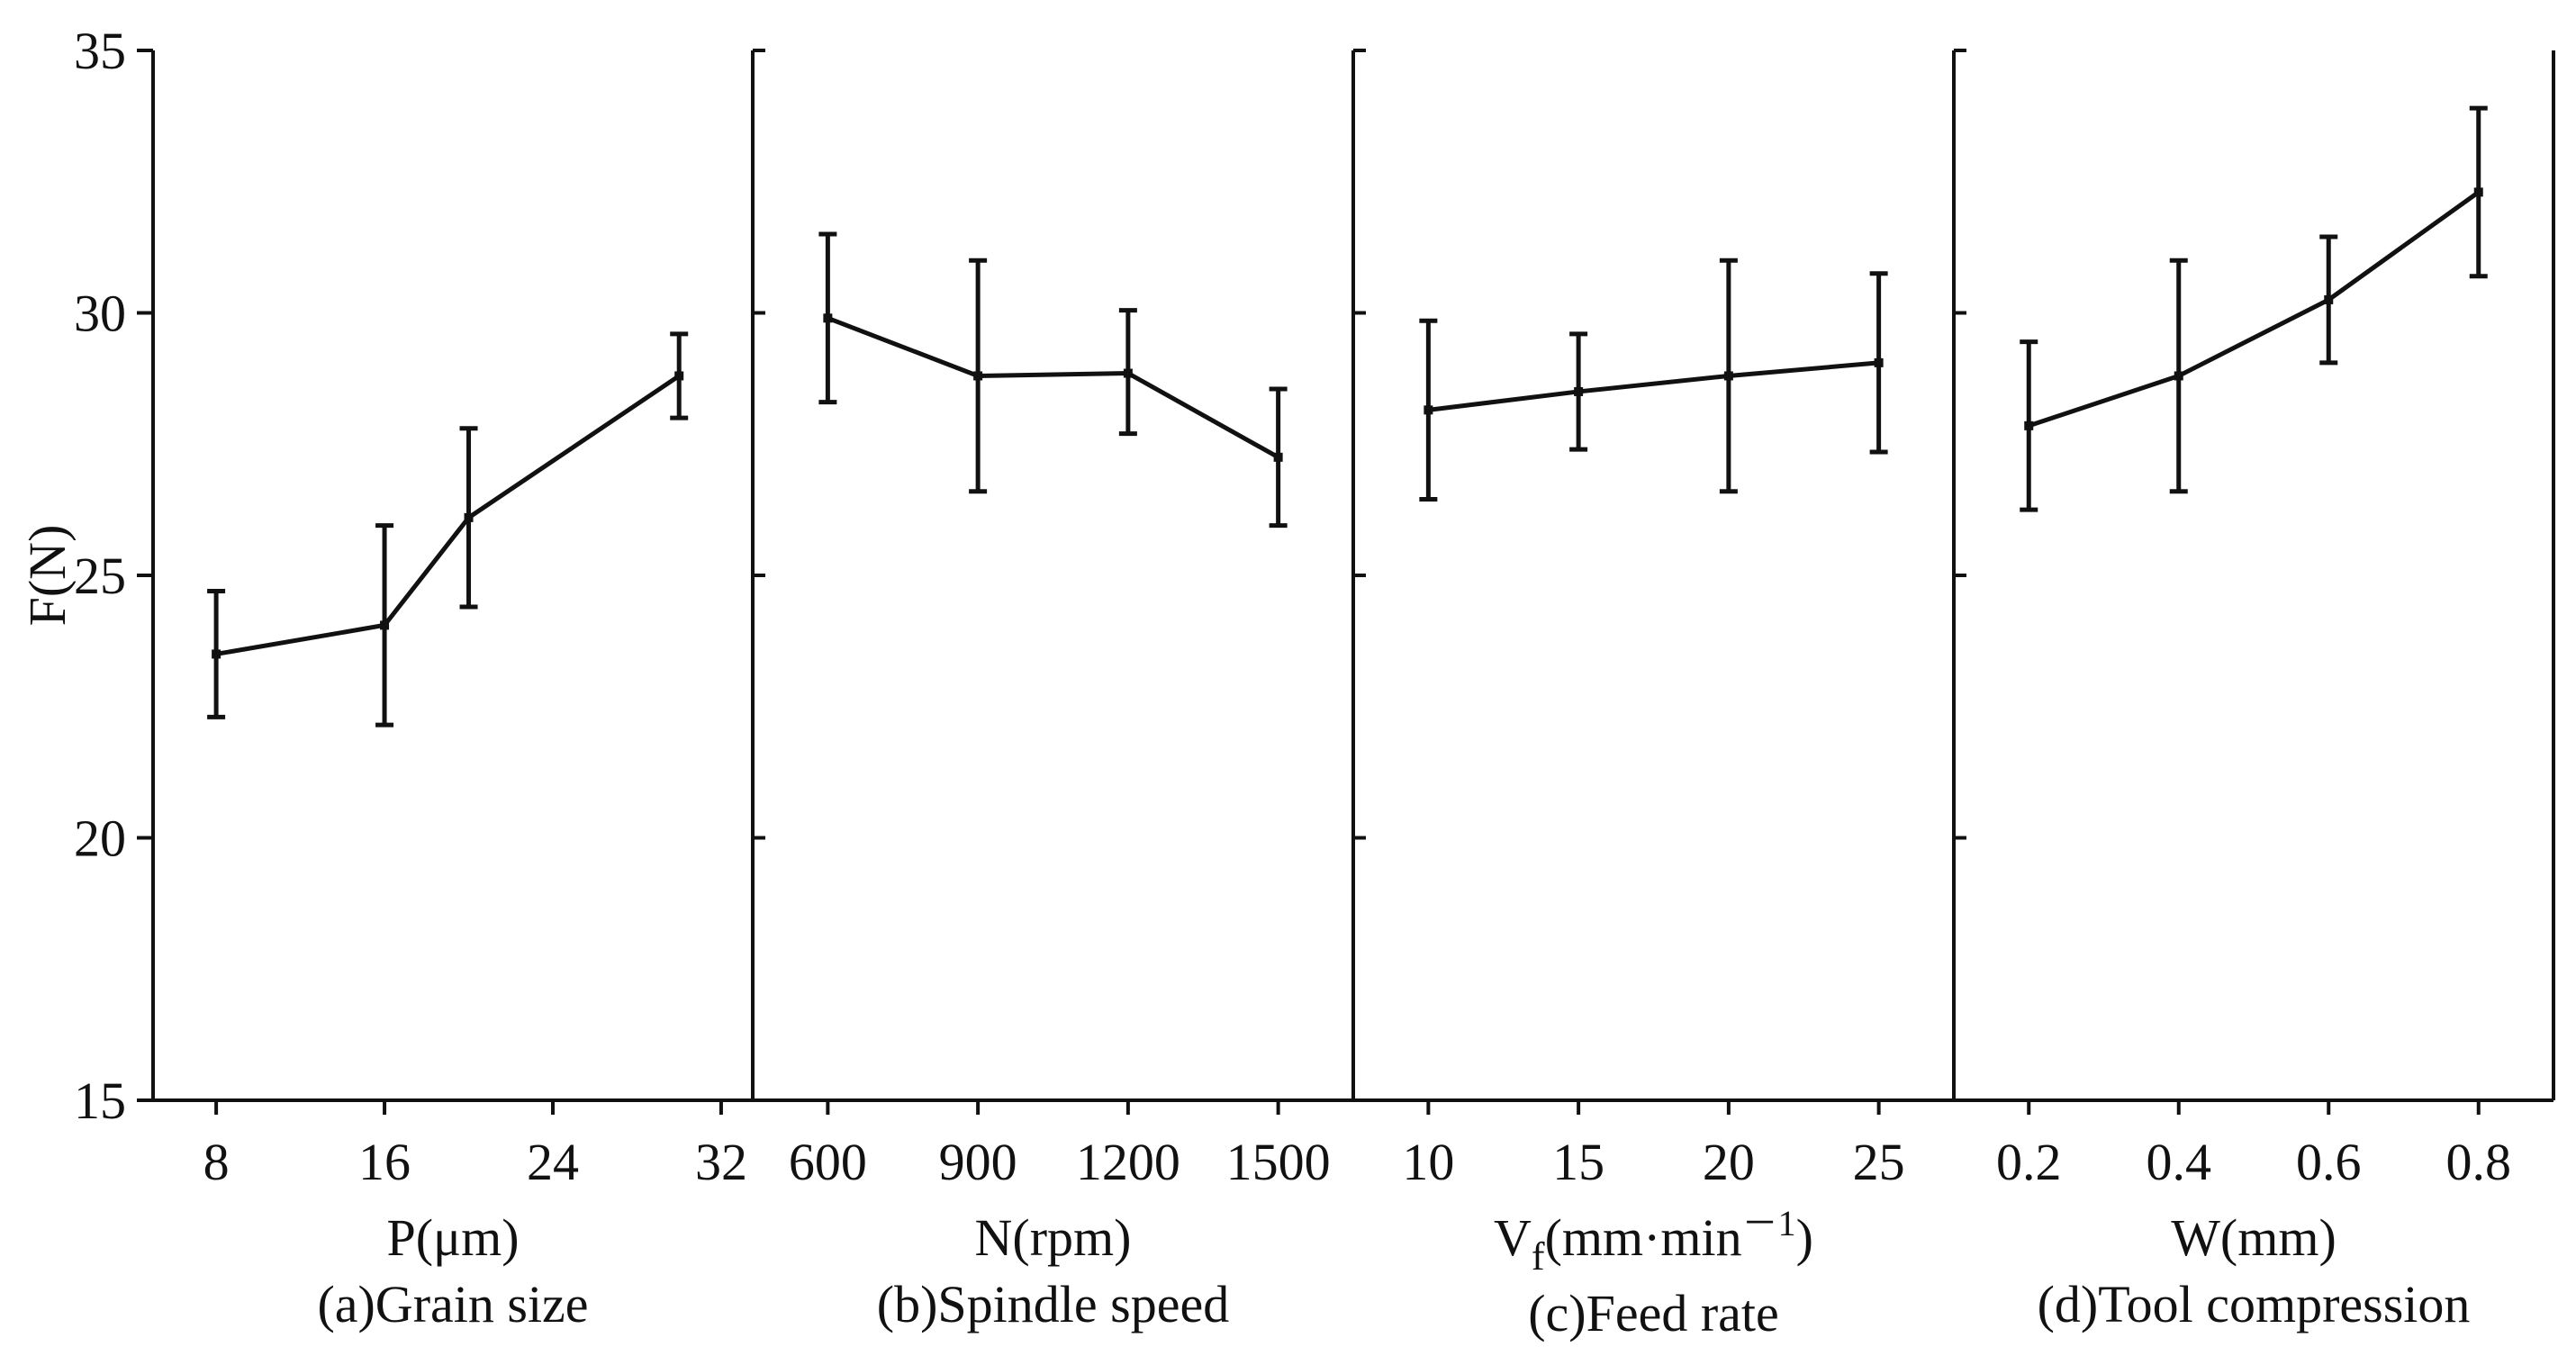 The width and height of the screenshot is (2576, 1356). What do you see at coordinates (1643, 1237) in the screenshot?
I see `x-axis-label-units: (mm·min` at bounding box center [1643, 1237].